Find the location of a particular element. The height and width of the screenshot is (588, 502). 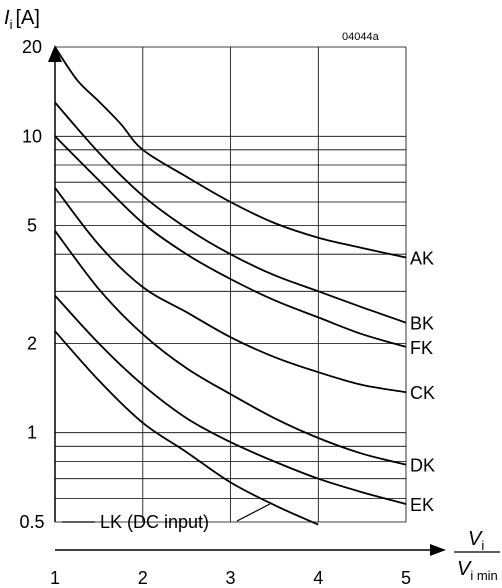

series-label-ek: EK is located at coordinates (422, 505).